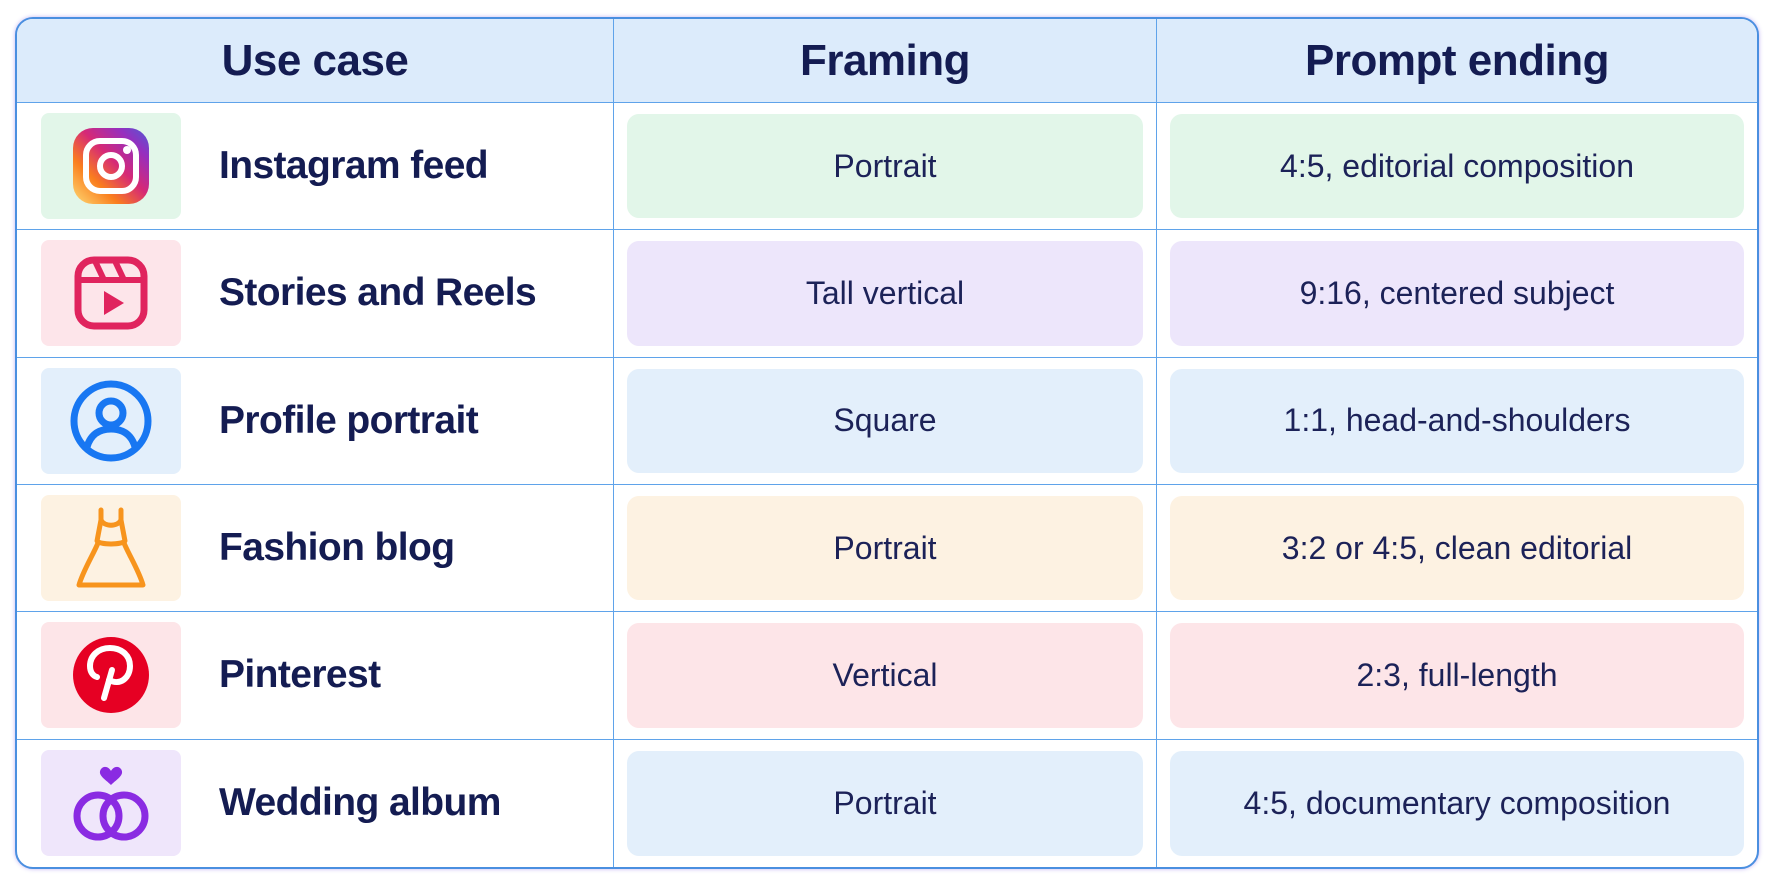 The image size is (1774, 887). Describe the element at coordinates (1457, 61) in the screenshot. I see `header-prompt-ending: Prompt ending` at that location.